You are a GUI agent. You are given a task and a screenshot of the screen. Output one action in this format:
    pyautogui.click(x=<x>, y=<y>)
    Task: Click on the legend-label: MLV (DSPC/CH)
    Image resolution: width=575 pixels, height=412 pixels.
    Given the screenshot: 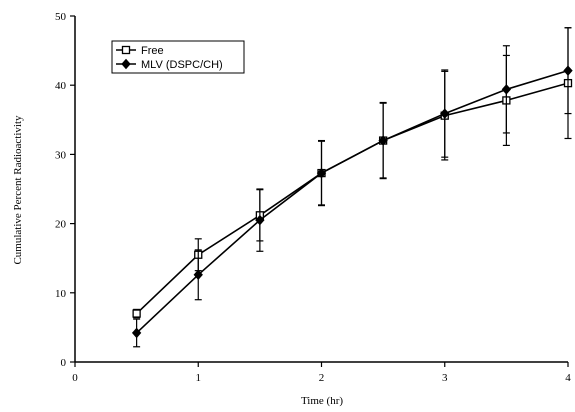 What is the action you would take?
    pyautogui.click(x=182, y=65)
    